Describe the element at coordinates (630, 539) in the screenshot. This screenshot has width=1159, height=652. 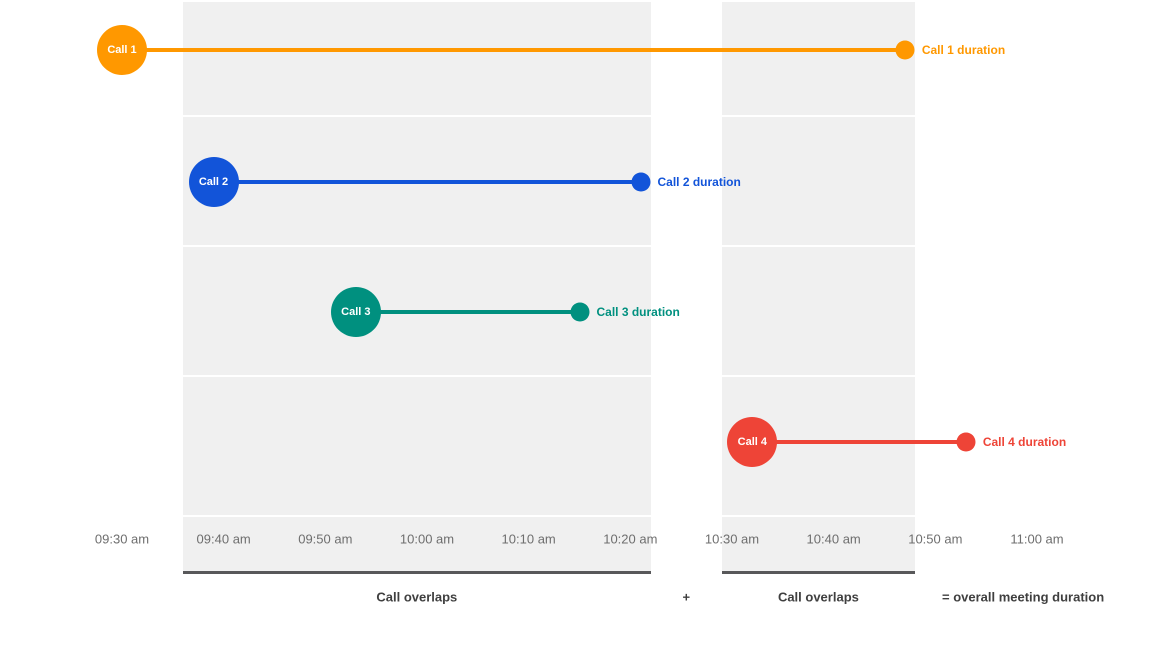
I see `axis-tick-label: 10:20 am` at that location.